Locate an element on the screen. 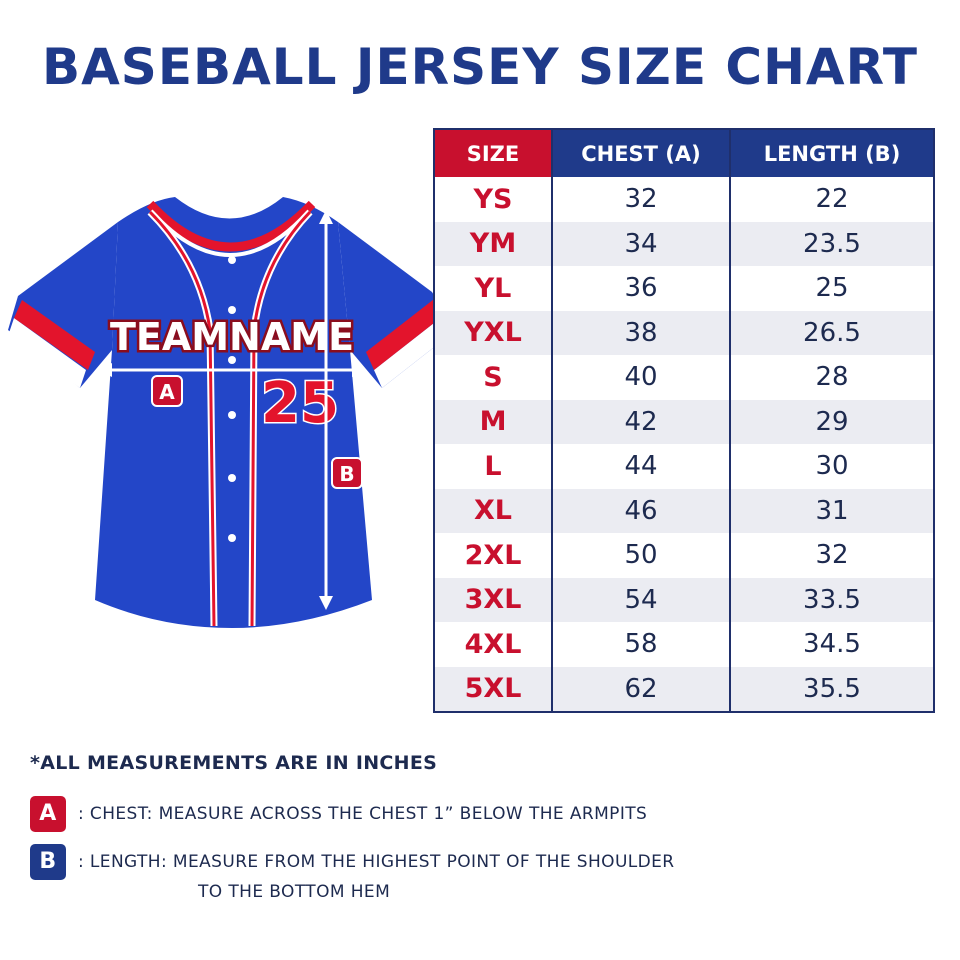  table-row: 5XL 62 35.5 is located at coordinates (683, 689).